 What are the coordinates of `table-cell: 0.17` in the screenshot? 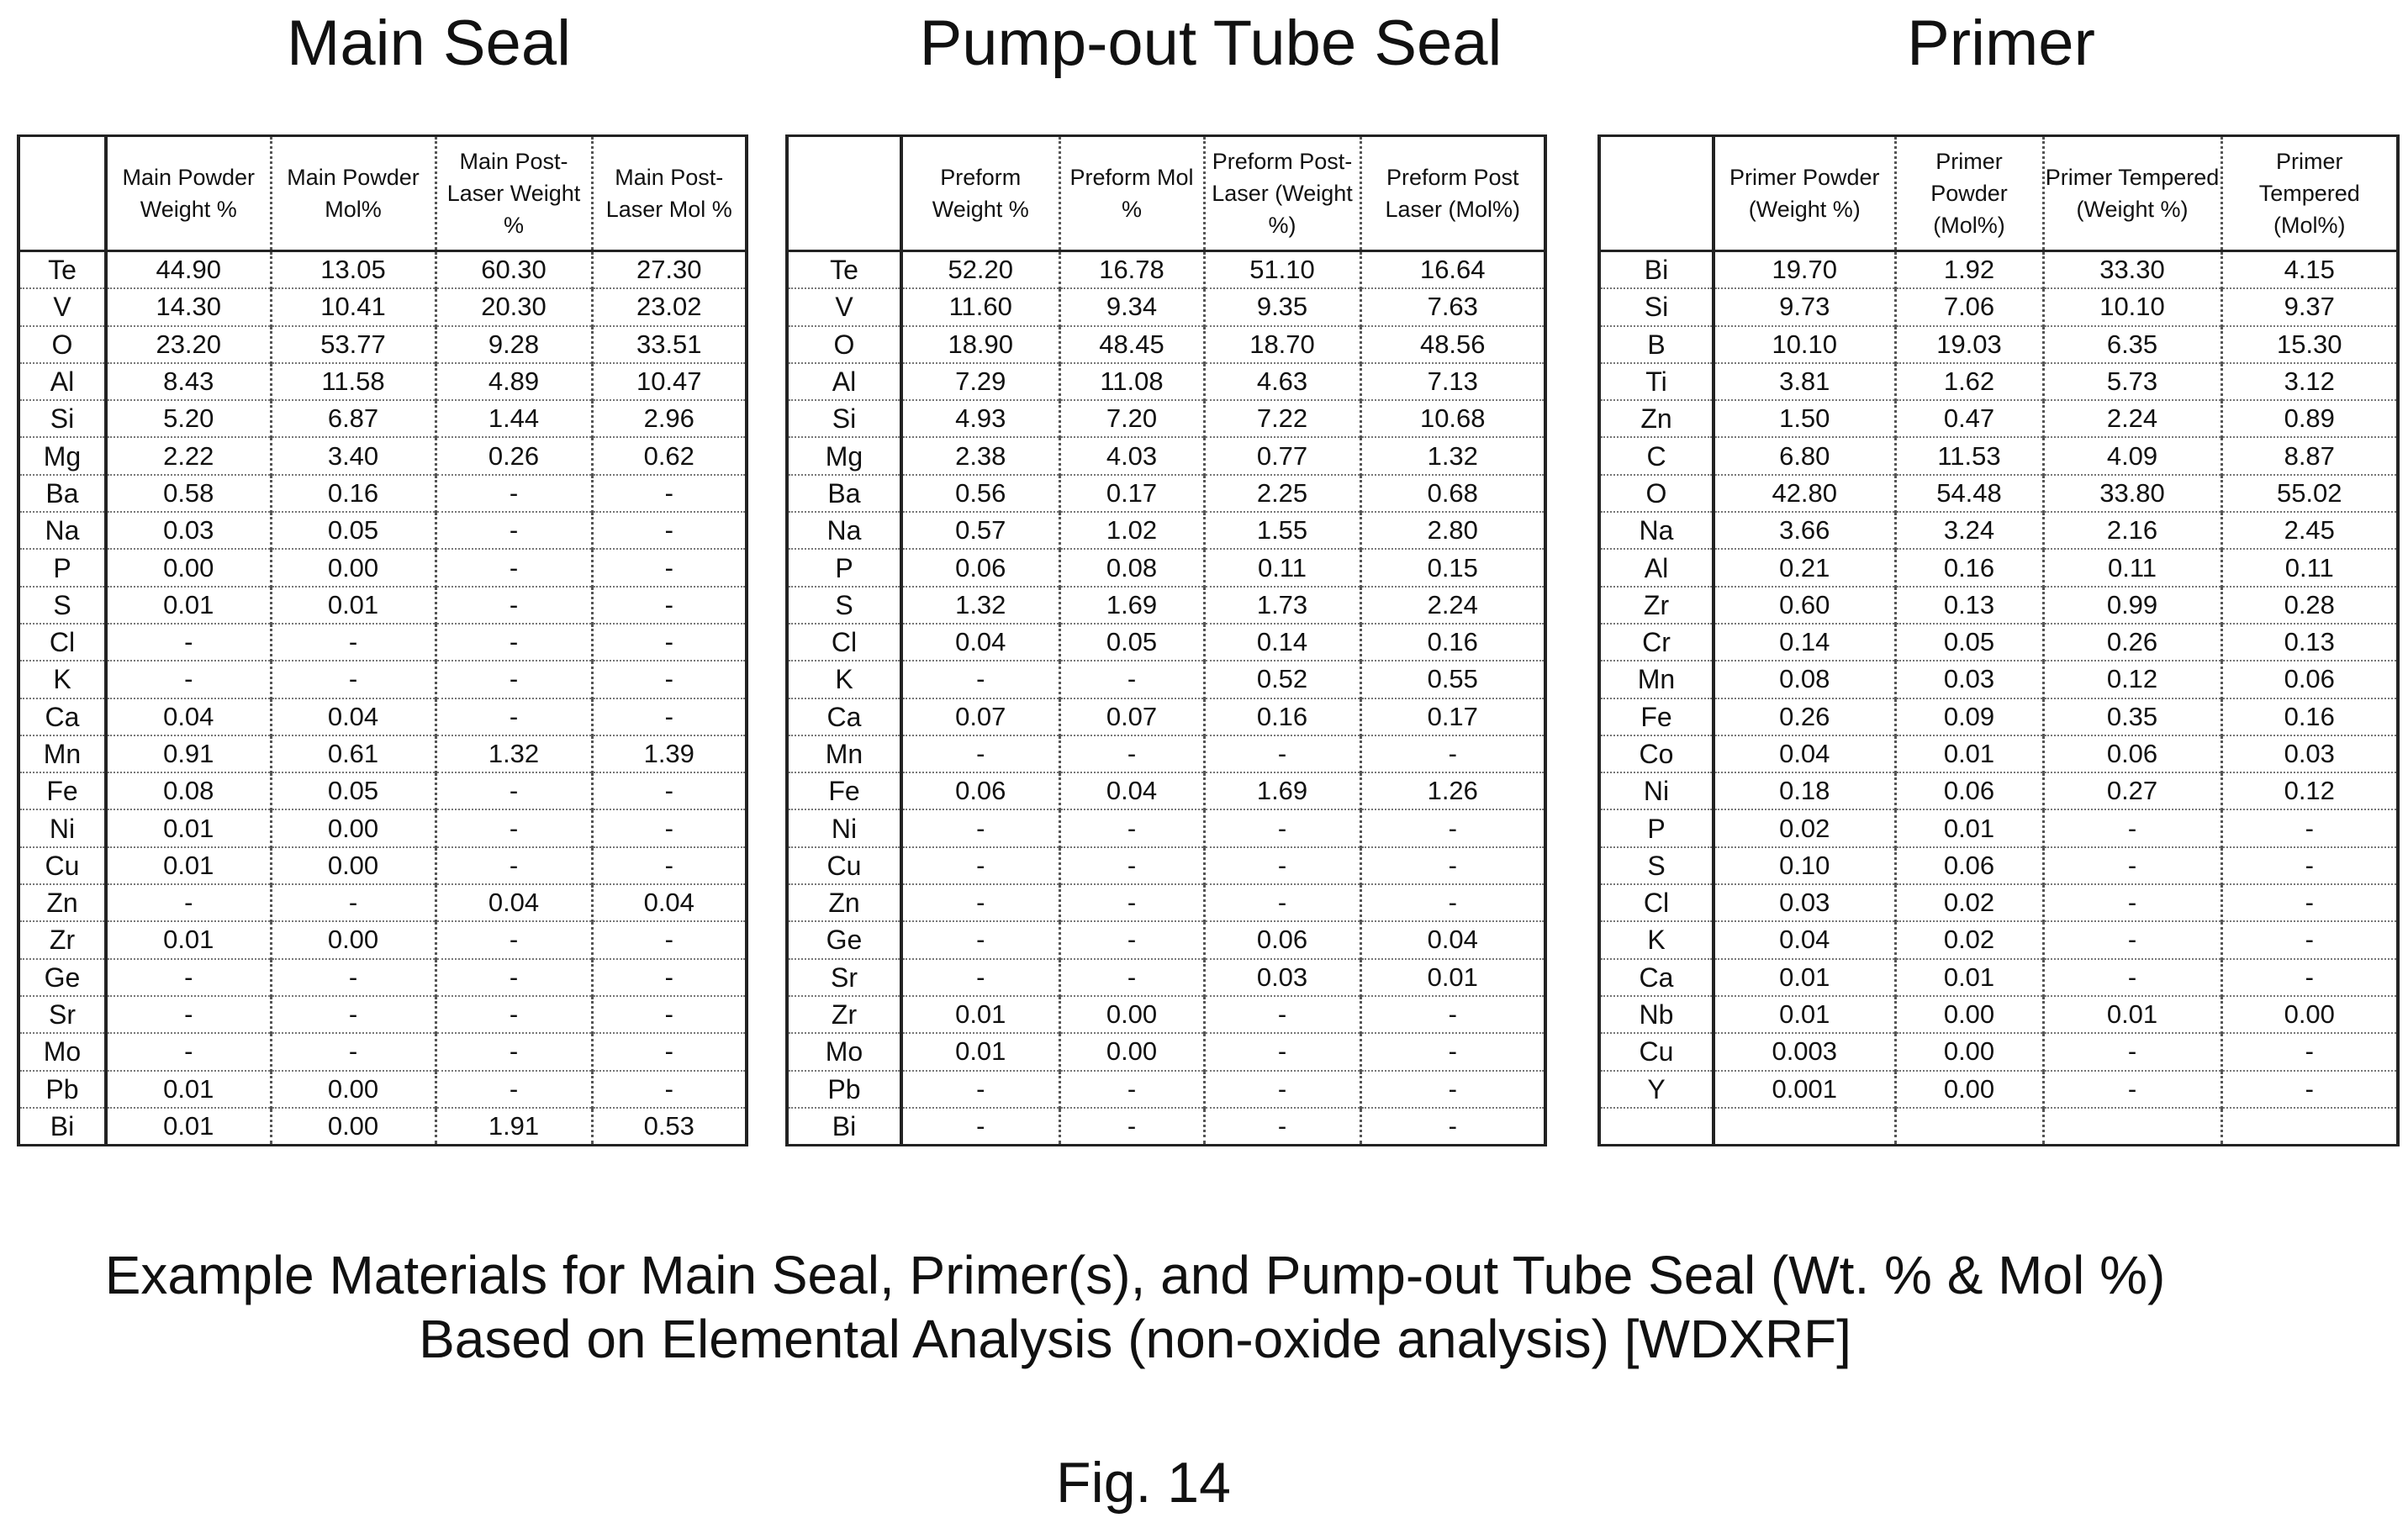 It's located at (1452, 716).